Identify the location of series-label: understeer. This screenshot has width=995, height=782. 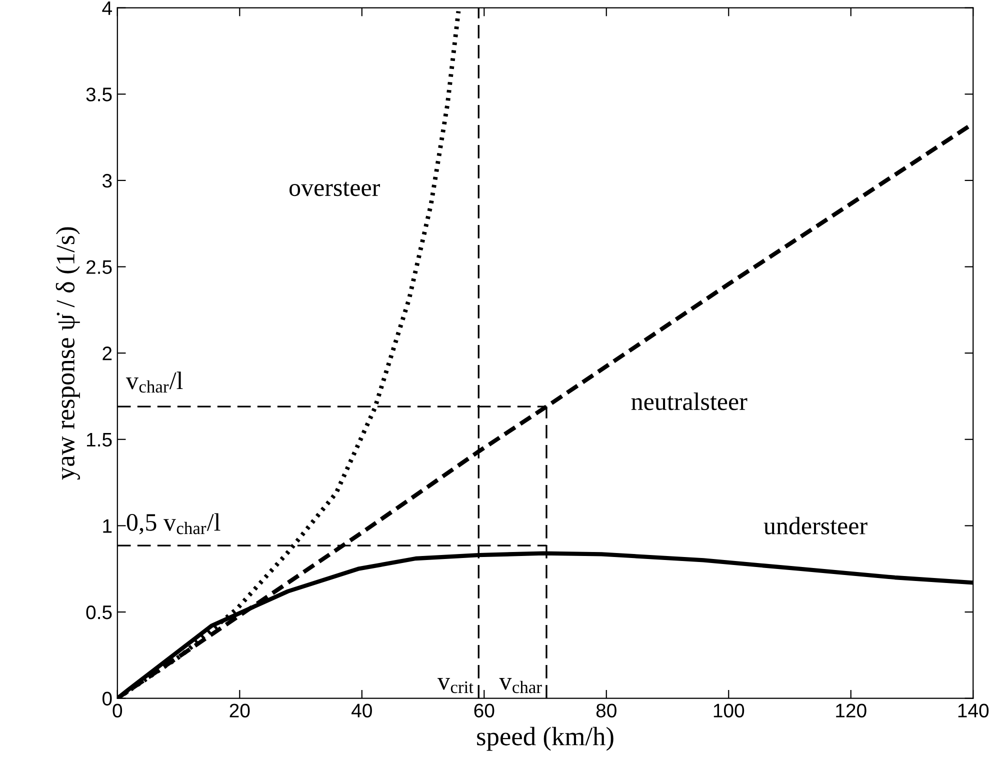
(816, 525).